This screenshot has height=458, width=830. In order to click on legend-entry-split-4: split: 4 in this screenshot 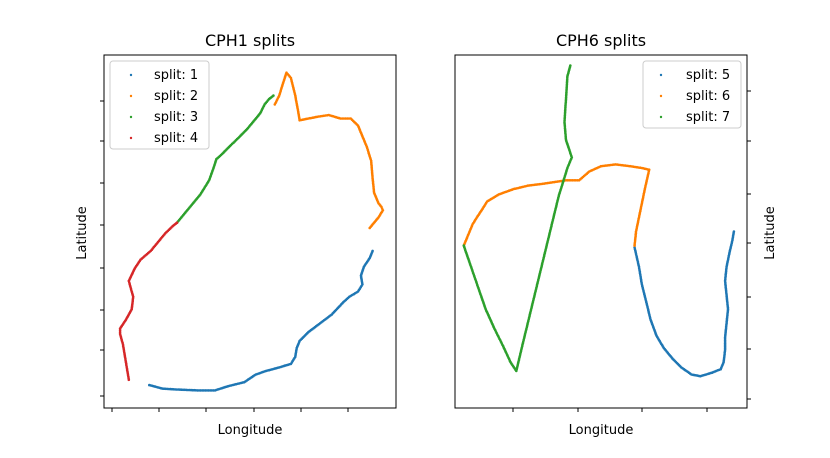, I will do `click(163, 138)`.